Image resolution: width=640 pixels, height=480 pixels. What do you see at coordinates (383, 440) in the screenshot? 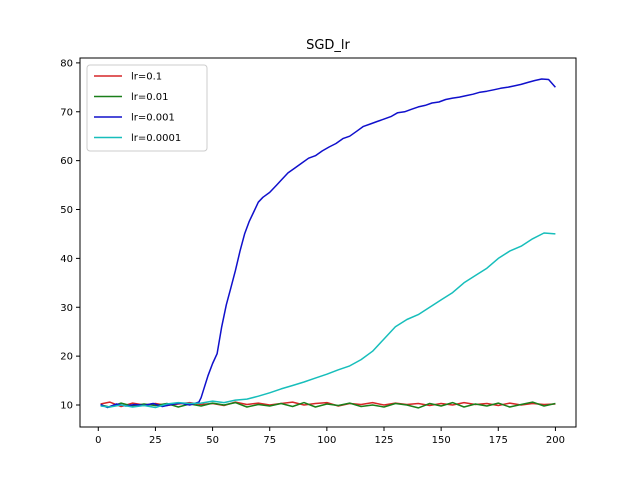
I see `x-tick-label-5: 125` at bounding box center [383, 440].